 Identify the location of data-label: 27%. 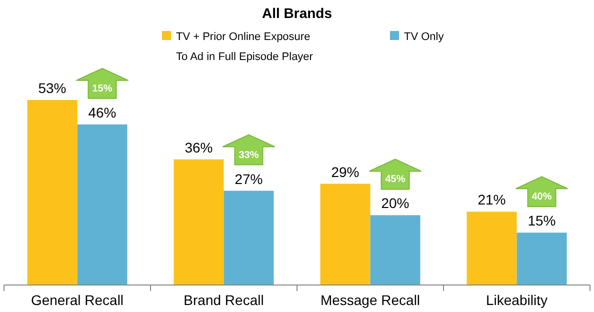
(248, 178).